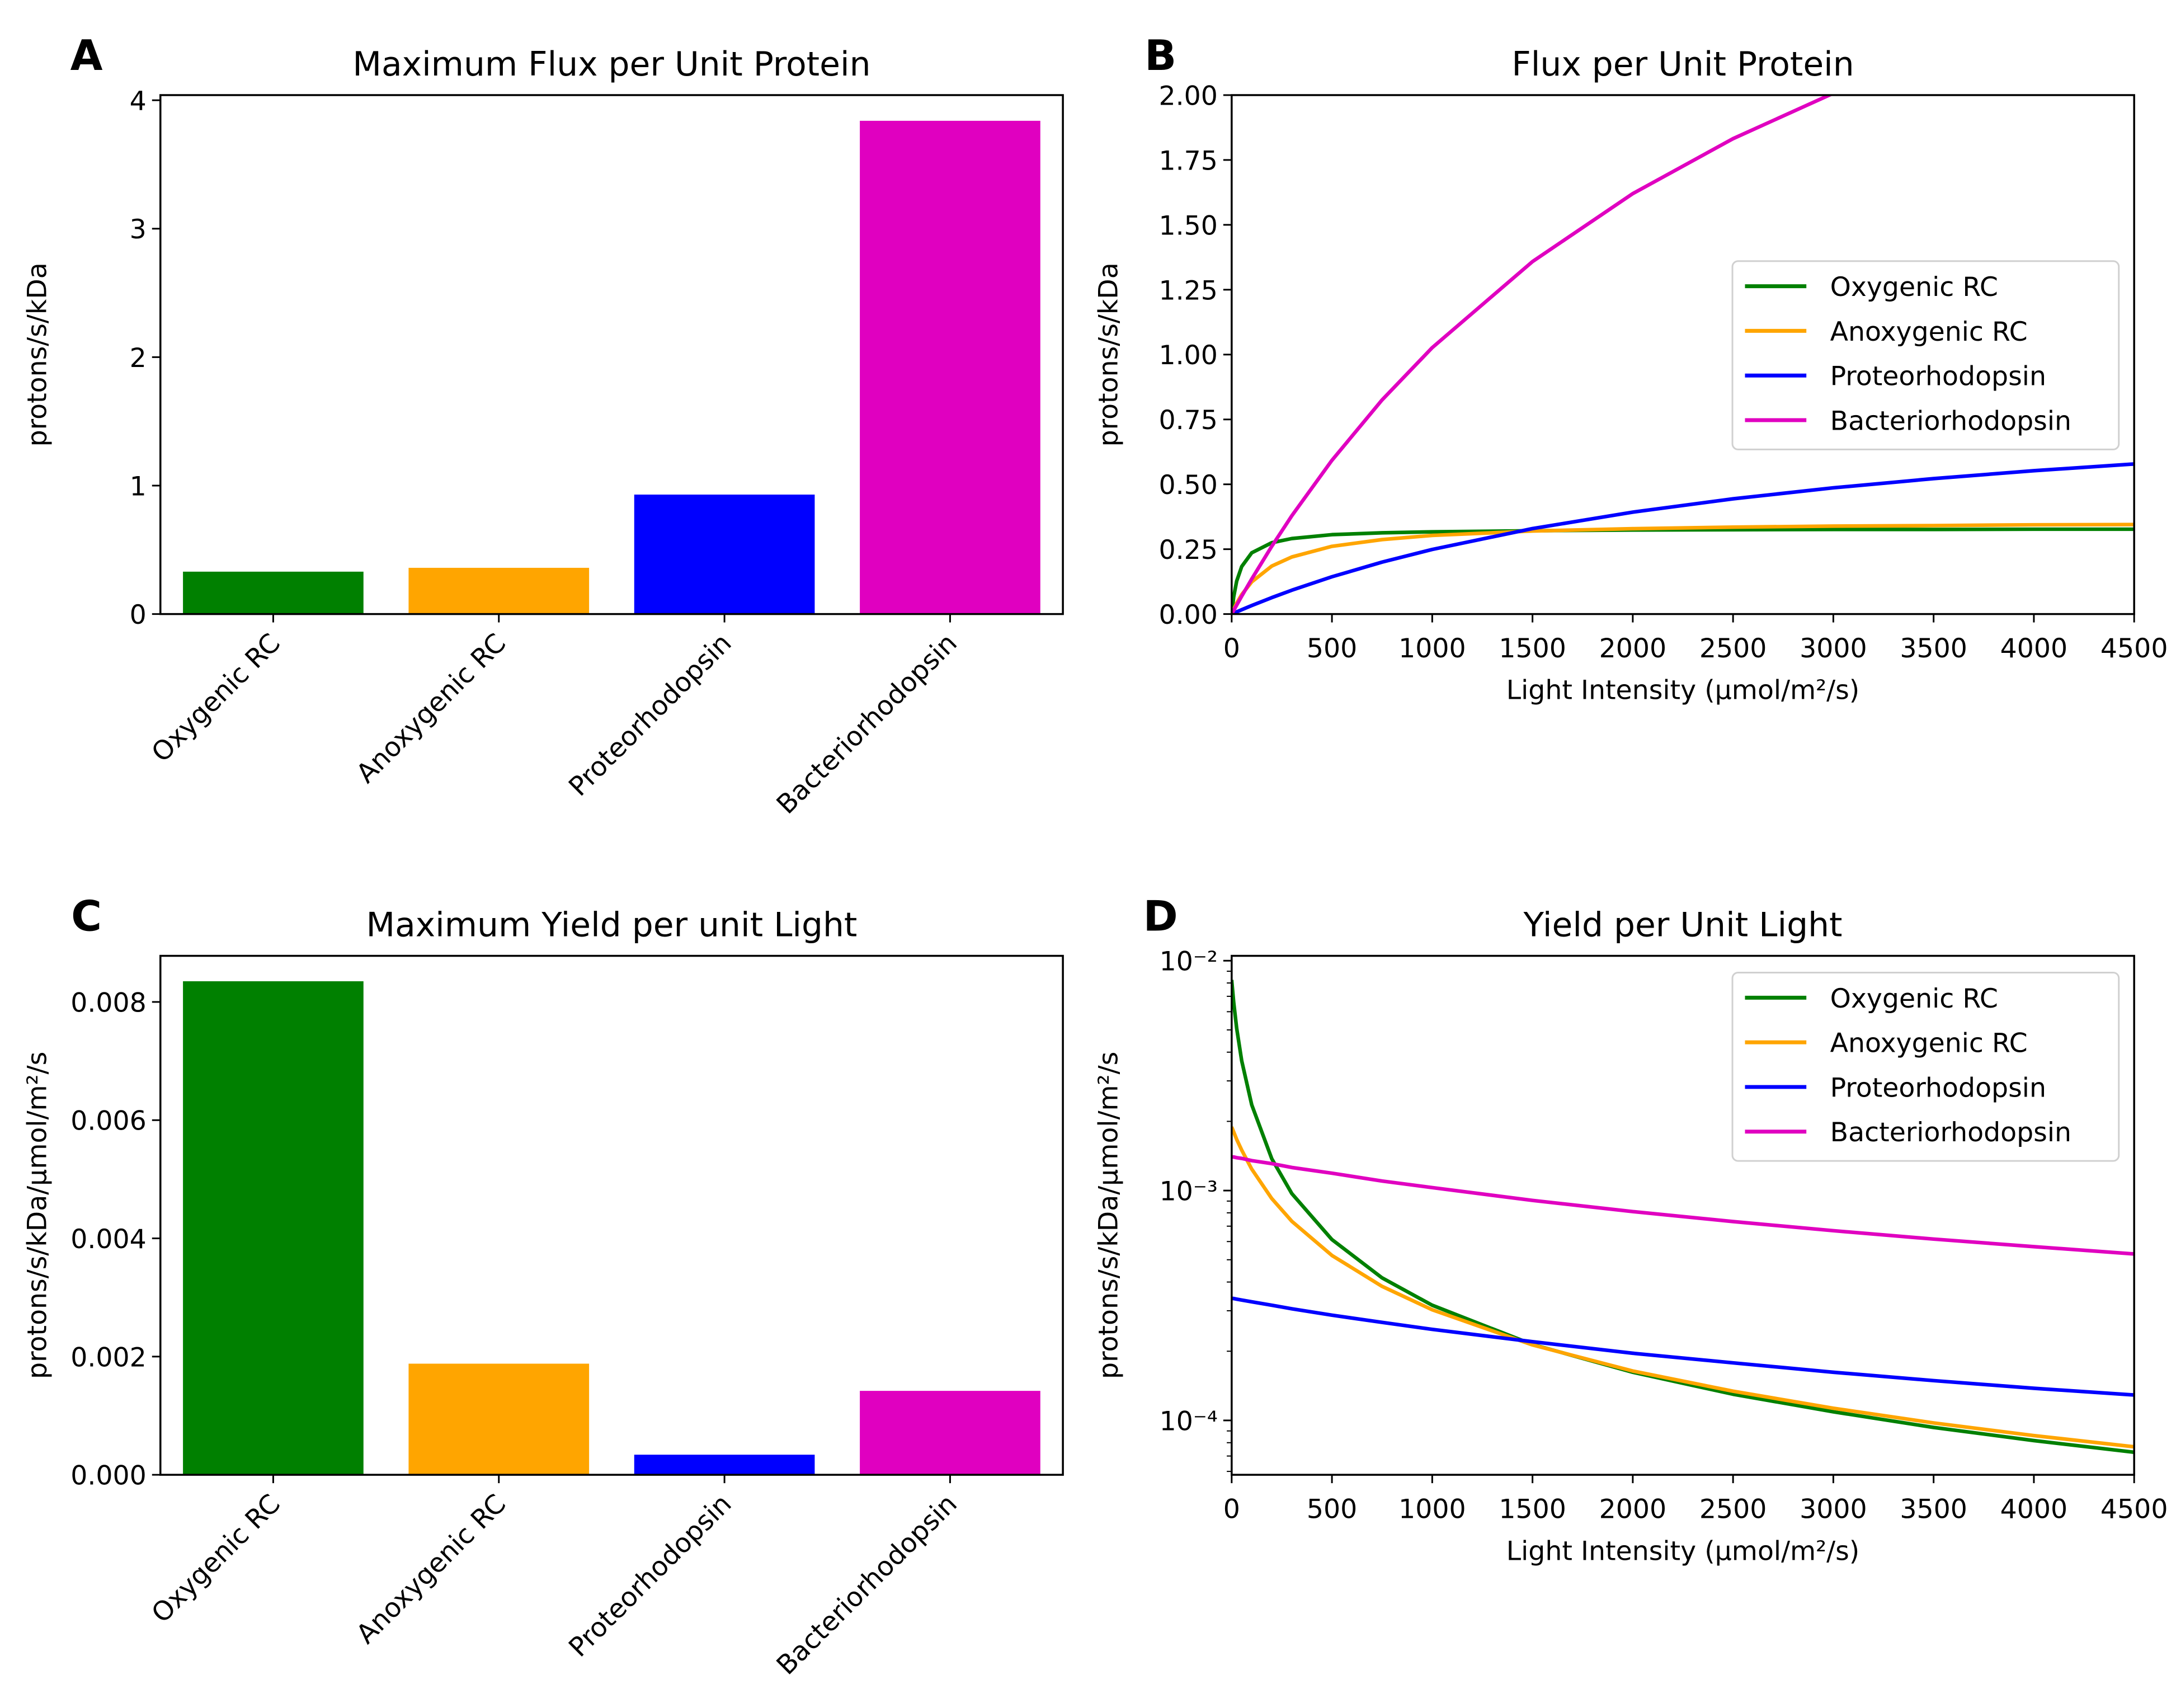 Image resolution: width=2176 pixels, height=1708 pixels. Describe the element at coordinates (108, 1121) in the screenshot. I see `y-tick-label: 0.006` at that location.